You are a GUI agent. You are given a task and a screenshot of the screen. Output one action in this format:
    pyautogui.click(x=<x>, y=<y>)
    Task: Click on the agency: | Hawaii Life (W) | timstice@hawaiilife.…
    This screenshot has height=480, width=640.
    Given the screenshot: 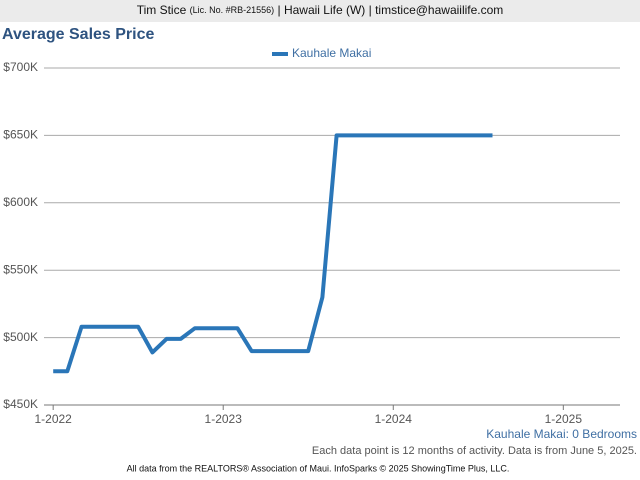 What is the action you would take?
    pyautogui.click(x=391, y=10)
    